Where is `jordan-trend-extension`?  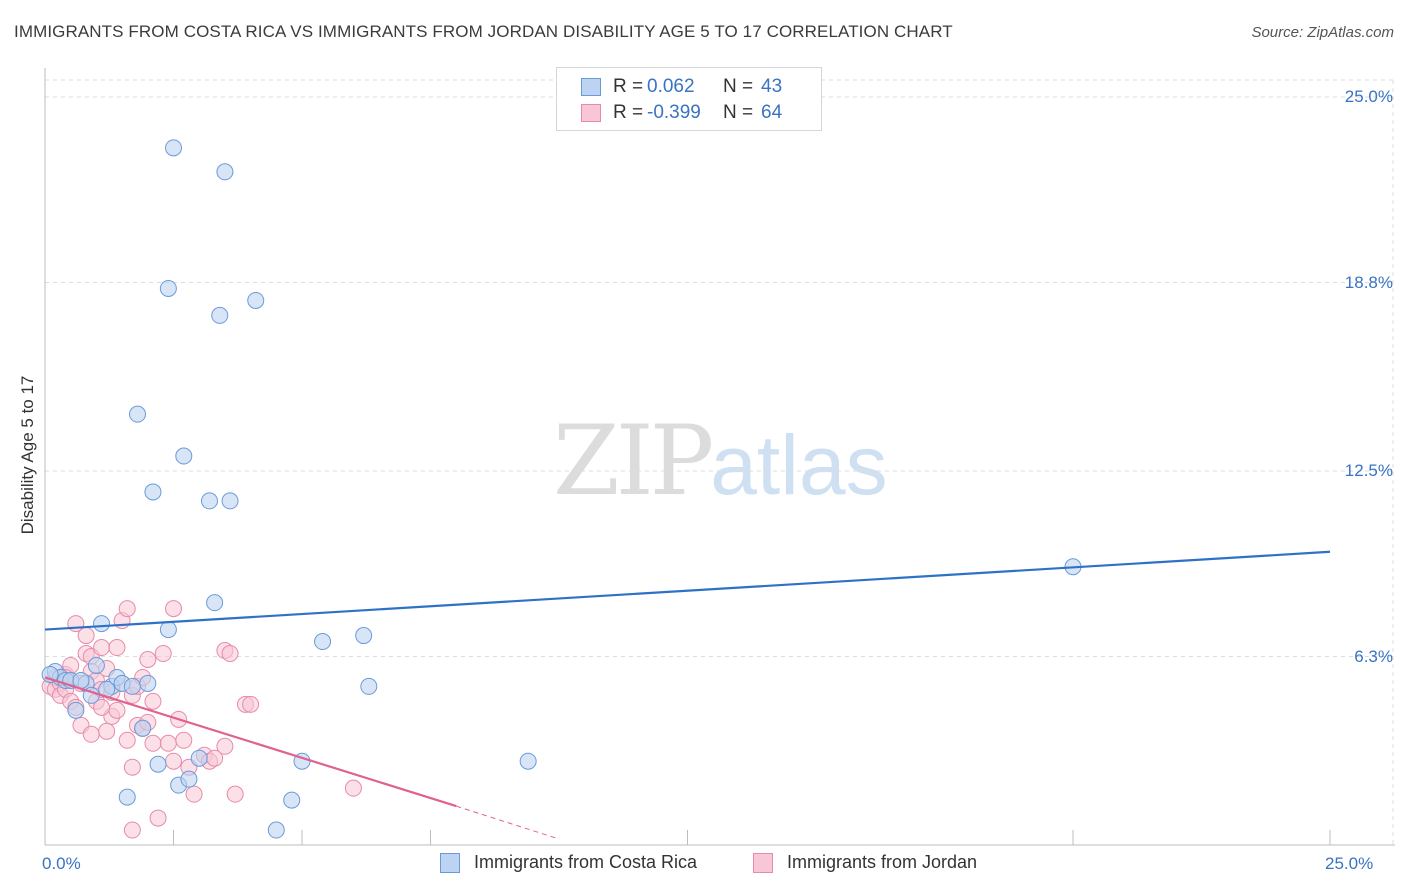
jordan-trend-extension is located at coordinates (508, 822).